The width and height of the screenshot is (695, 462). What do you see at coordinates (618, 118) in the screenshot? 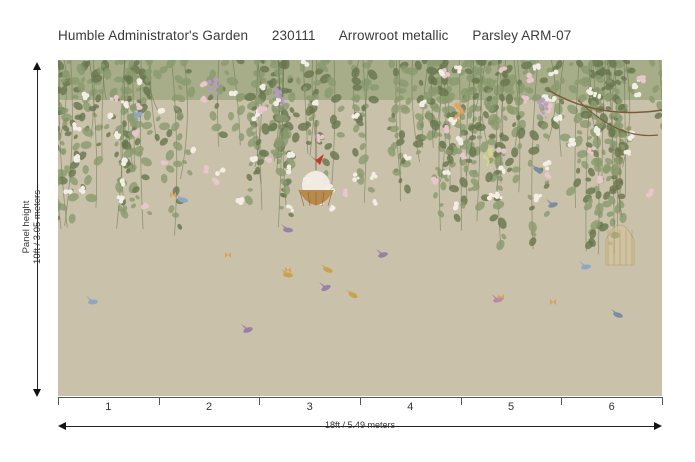
I see `branch` at bounding box center [618, 118].